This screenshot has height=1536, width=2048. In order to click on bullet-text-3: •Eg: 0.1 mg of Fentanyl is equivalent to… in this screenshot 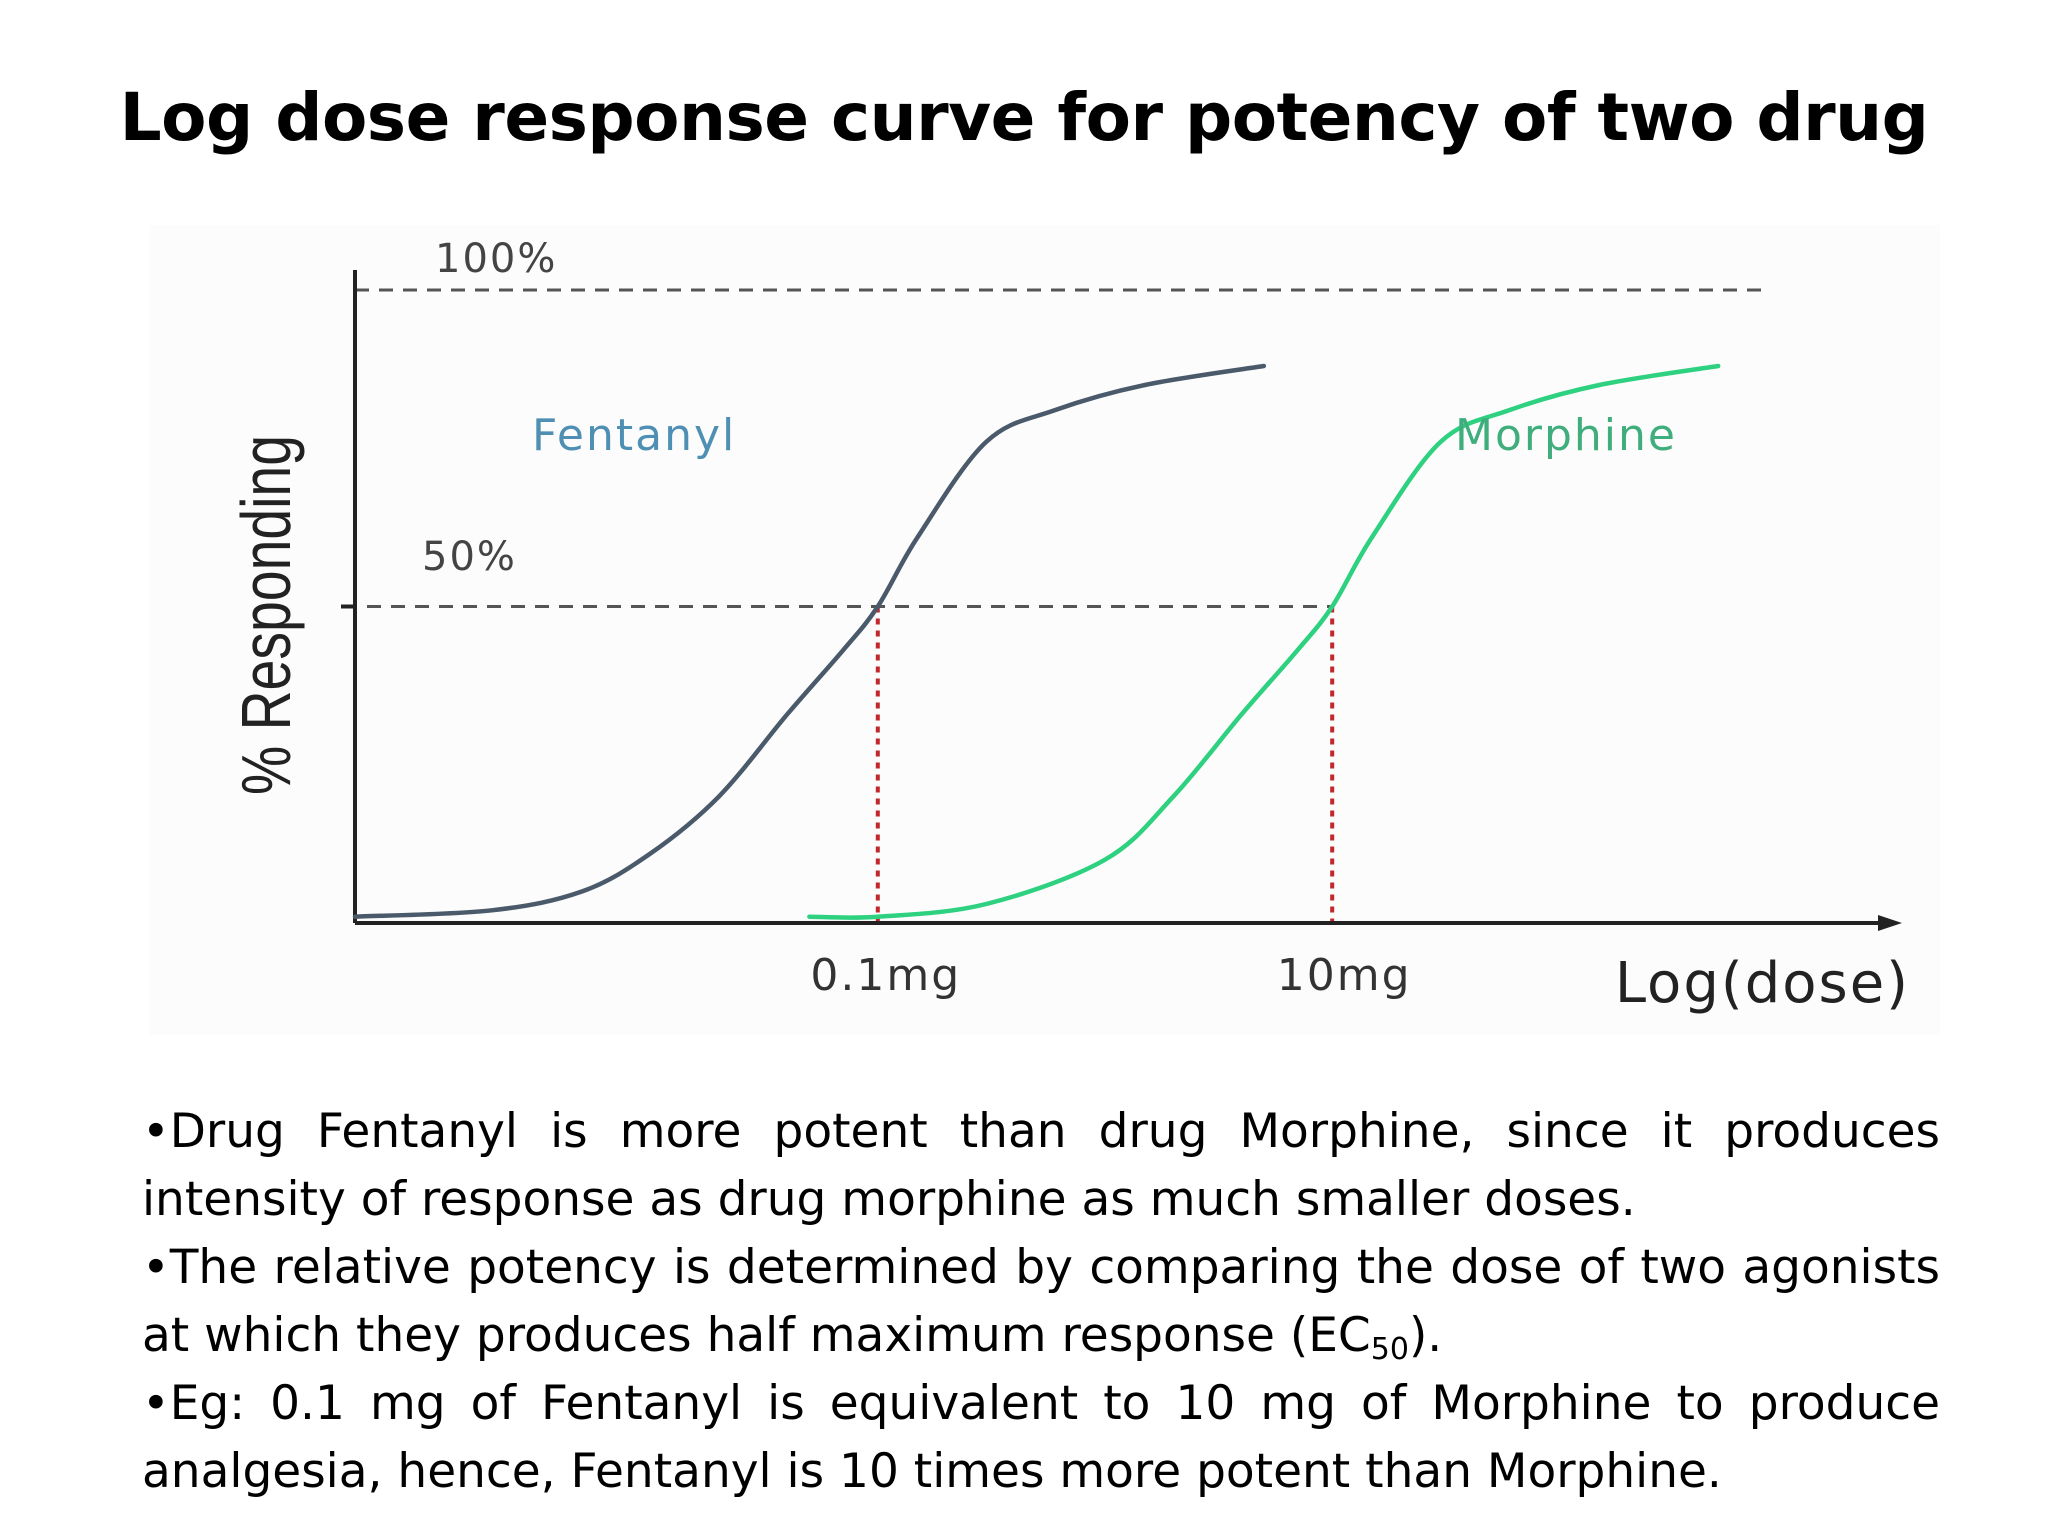, I will do `click(1041, 1437)`.